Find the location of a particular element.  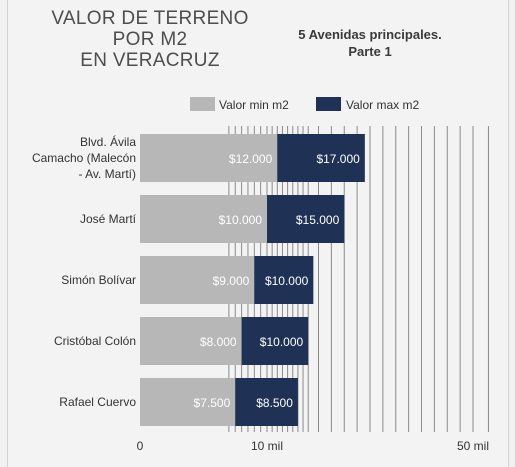

subtitle-line: 5 Avenidas principales. is located at coordinates (370, 34).